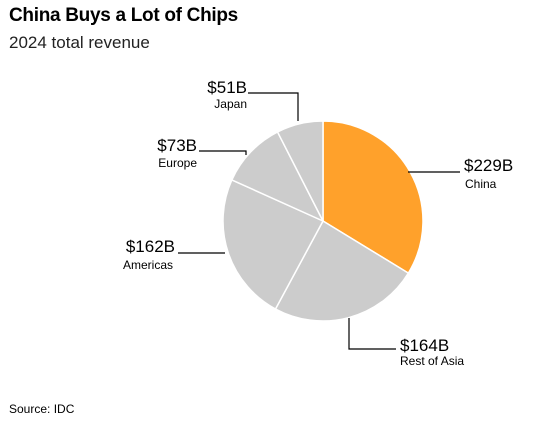  What do you see at coordinates (372, 334) in the screenshot?
I see `leader-line-rest-of-asia` at bounding box center [372, 334].